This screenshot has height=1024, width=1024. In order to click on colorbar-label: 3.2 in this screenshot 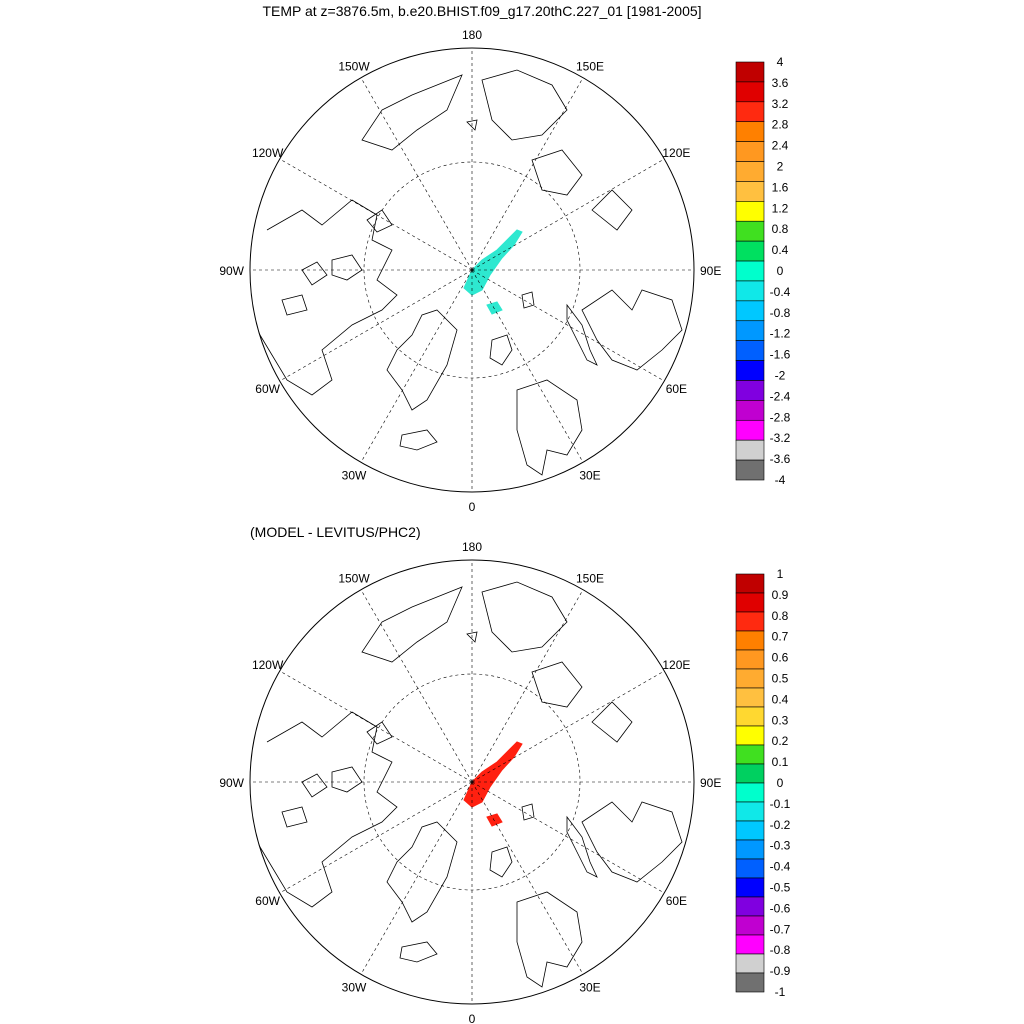, I will do `click(780, 104)`.